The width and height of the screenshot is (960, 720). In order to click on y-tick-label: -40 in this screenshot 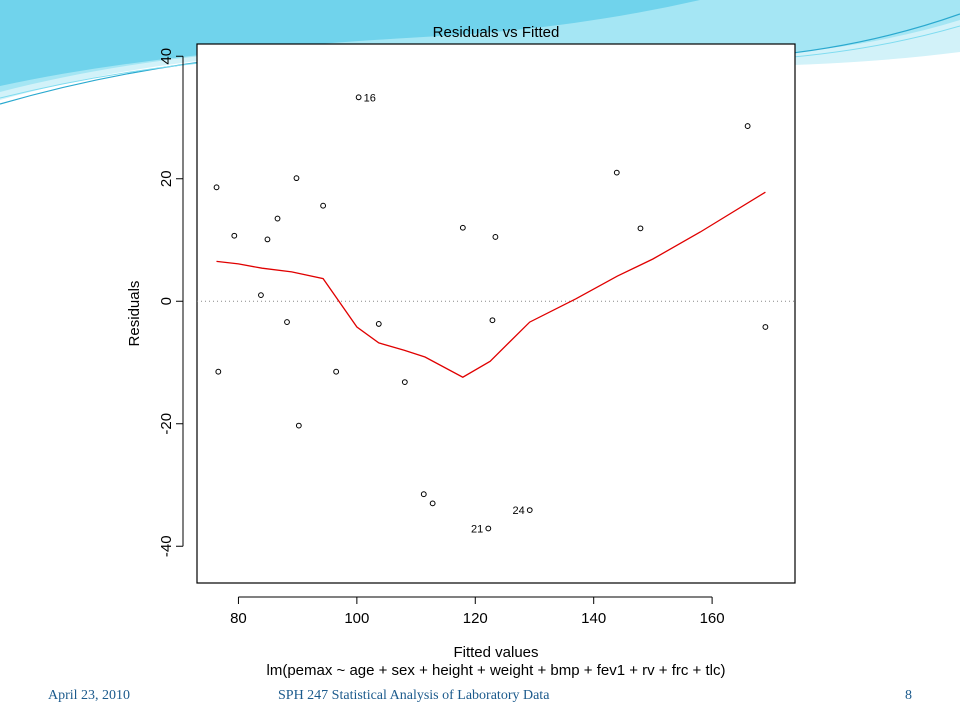, I will do `click(166, 546)`.